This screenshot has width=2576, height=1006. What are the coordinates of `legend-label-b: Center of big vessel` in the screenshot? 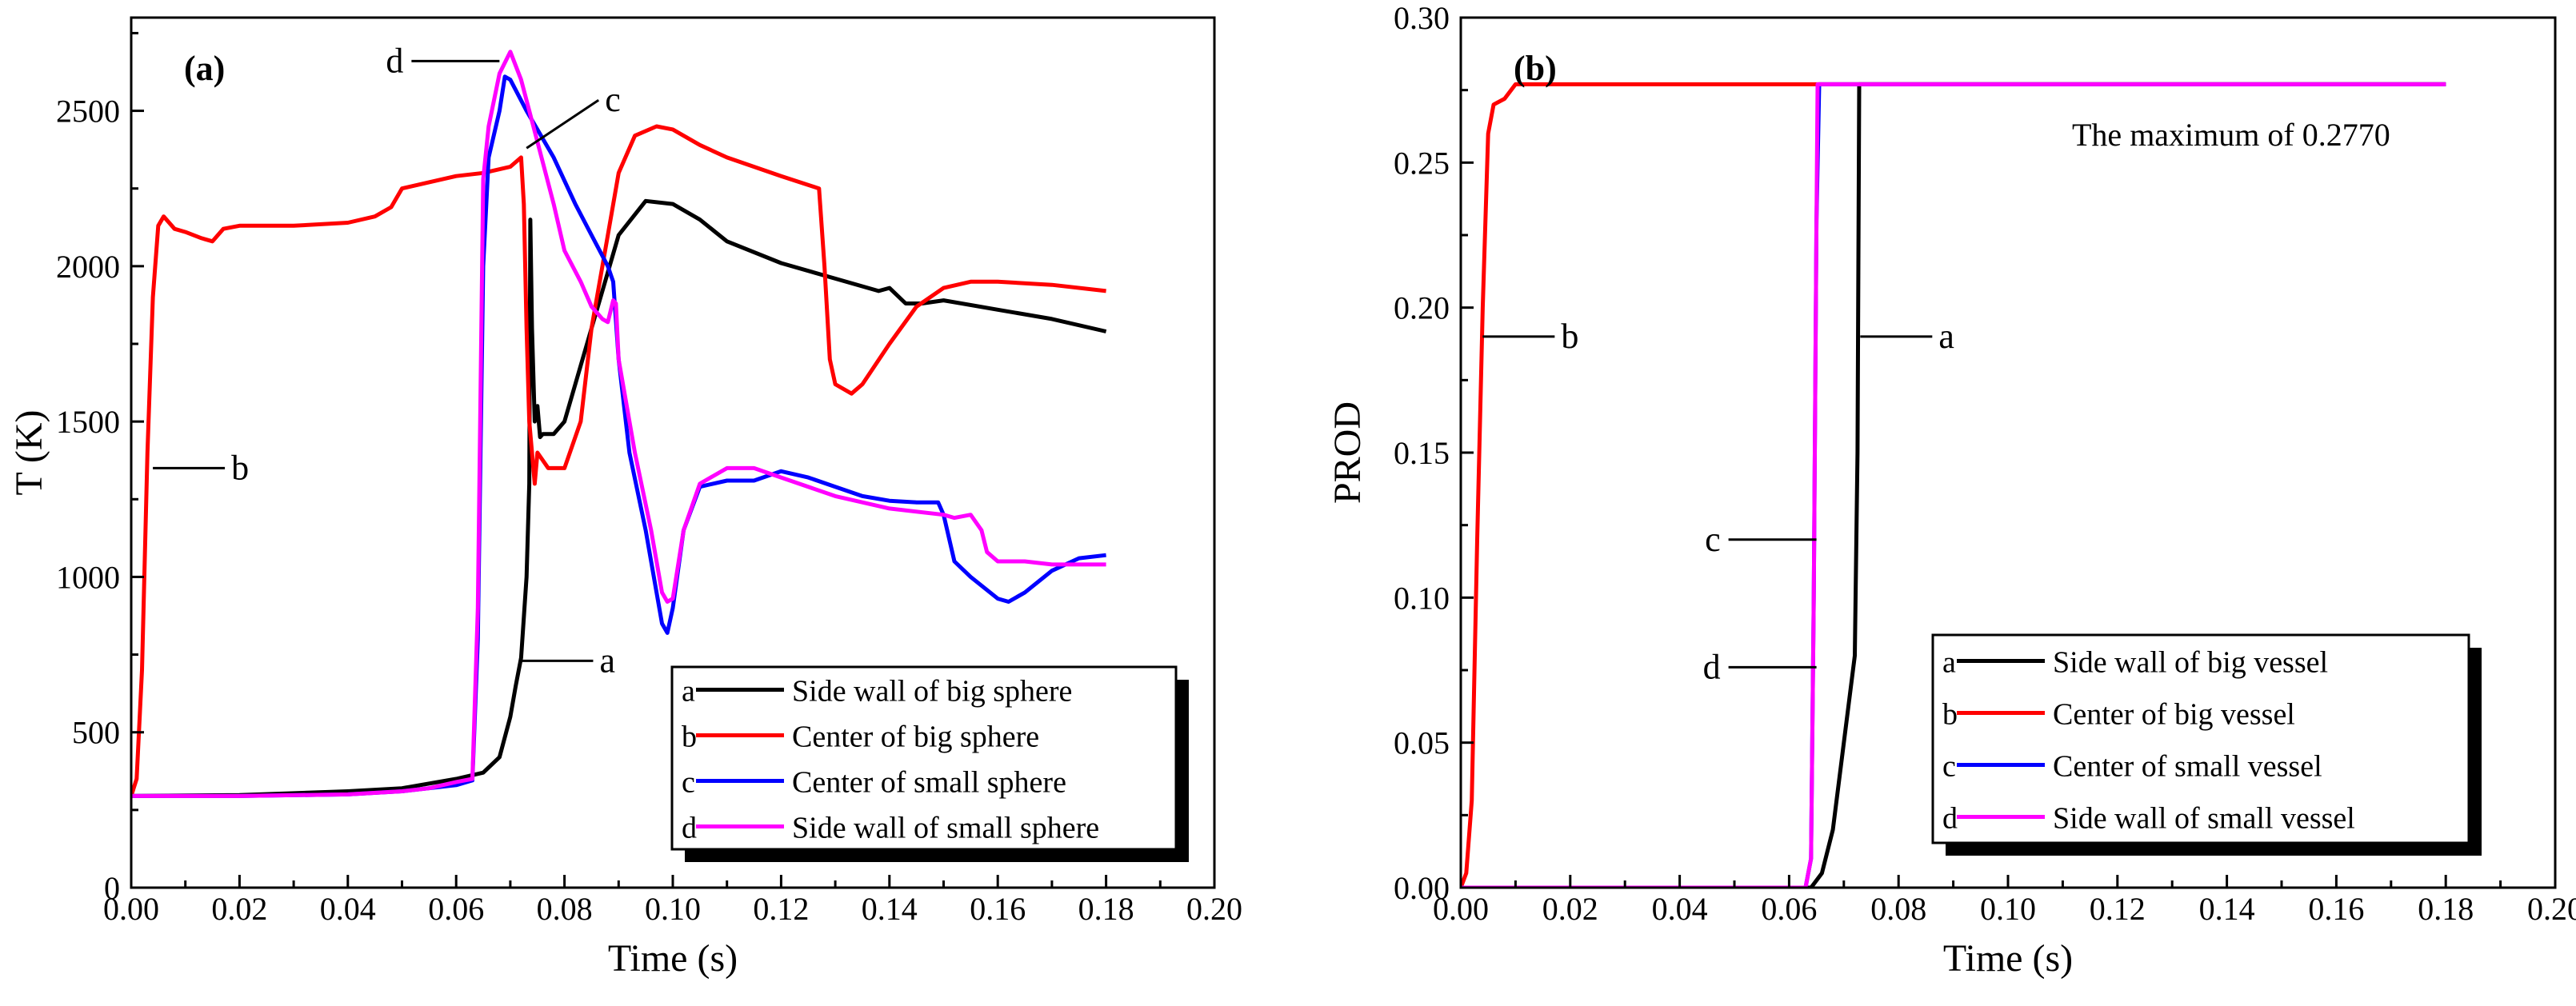 It's located at (2174, 715).